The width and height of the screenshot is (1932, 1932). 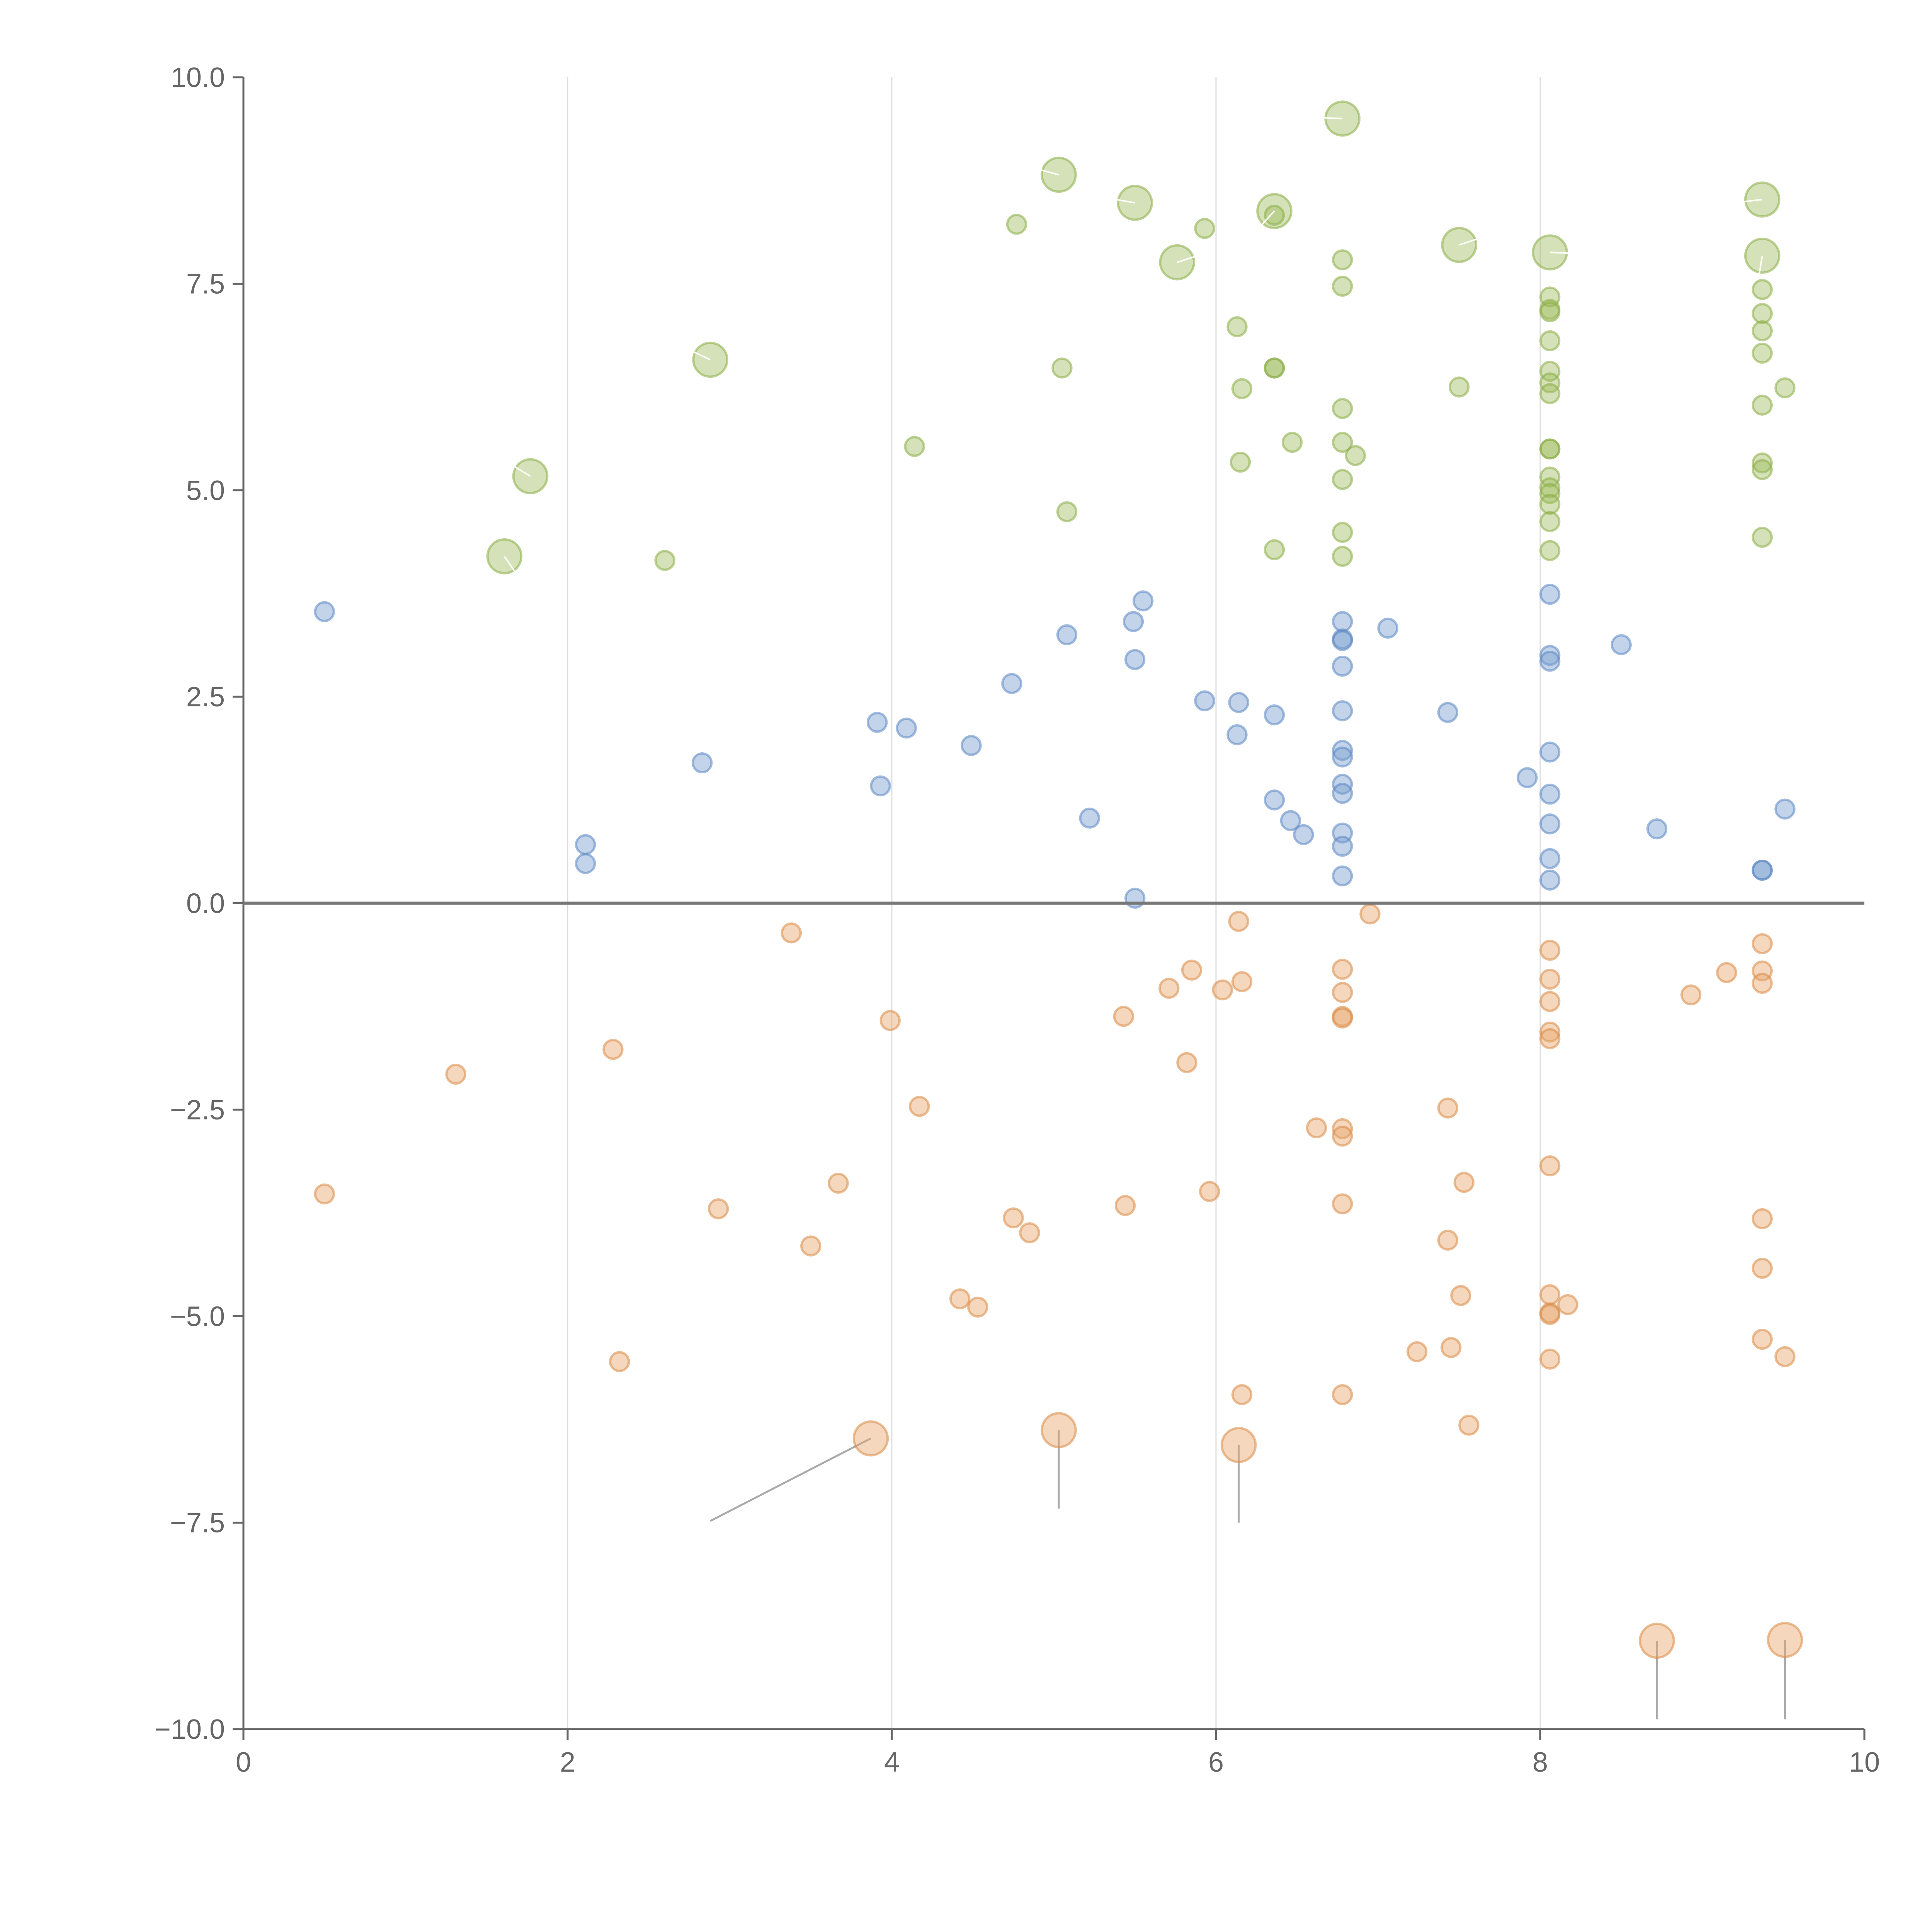 What do you see at coordinates (198, 1317) in the screenshot?
I see `y-tick-label: −5.0` at bounding box center [198, 1317].